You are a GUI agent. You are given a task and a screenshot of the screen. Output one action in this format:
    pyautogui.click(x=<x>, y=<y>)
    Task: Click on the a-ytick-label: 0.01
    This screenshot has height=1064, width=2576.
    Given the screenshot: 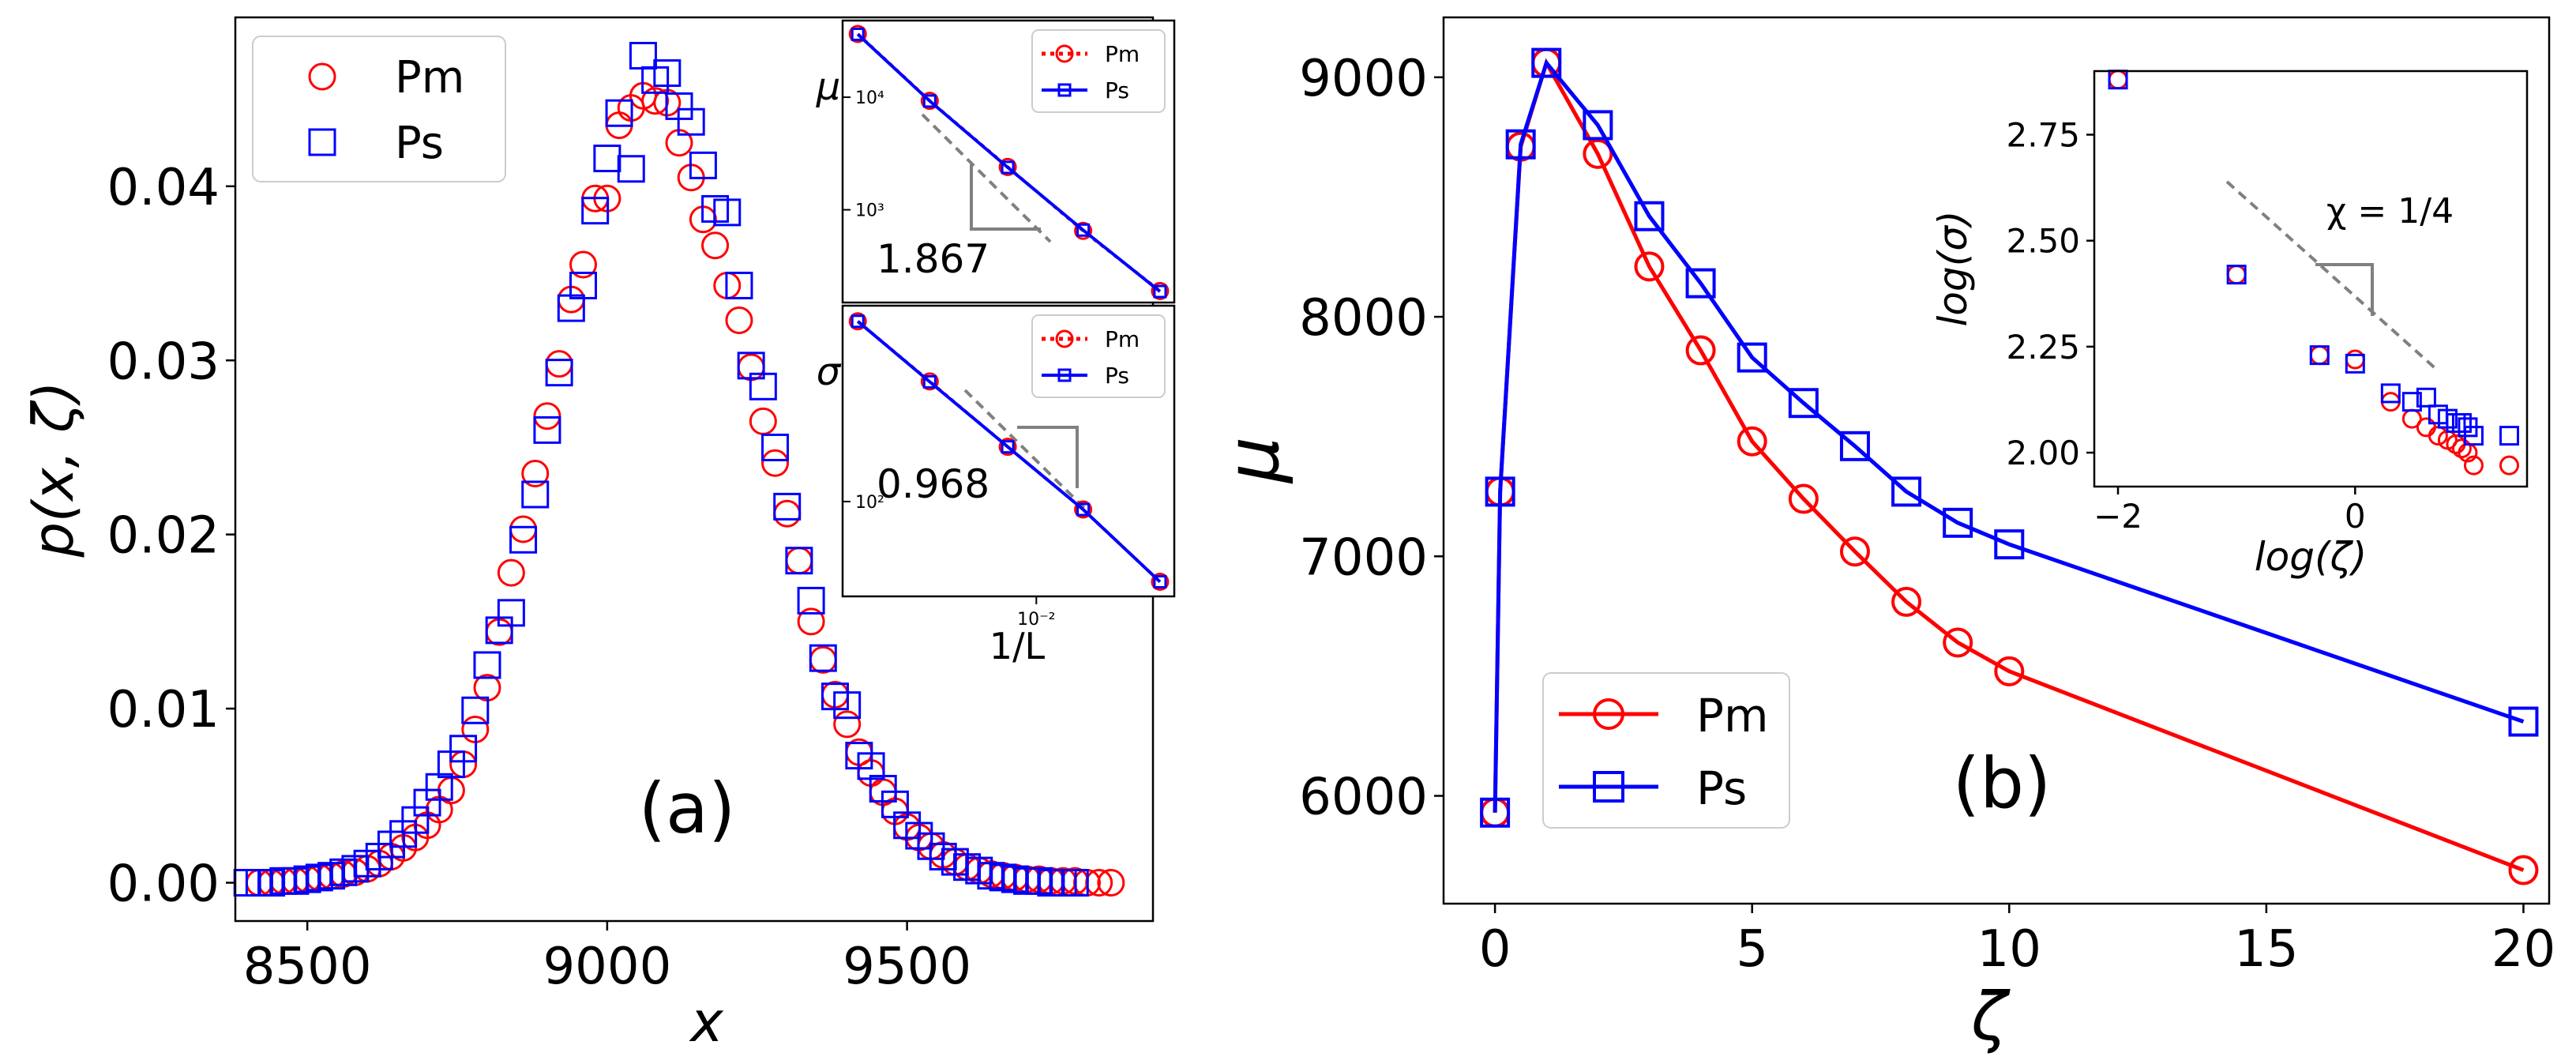 What is the action you would take?
    pyautogui.click(x=163, y=710)
    